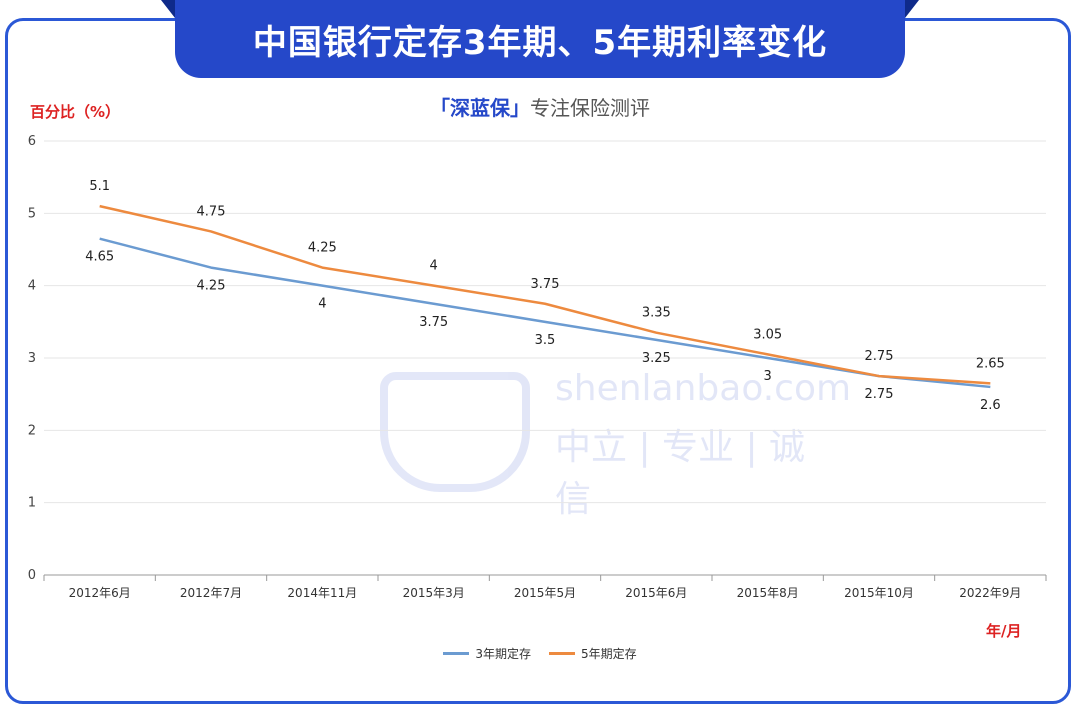 The width and height of the screenshot is (1080, 712). What do you see at coordinates (211, 211) in the screenshot?
I see `data-label-5yr: 4.75` at bounding box center [211, 211].